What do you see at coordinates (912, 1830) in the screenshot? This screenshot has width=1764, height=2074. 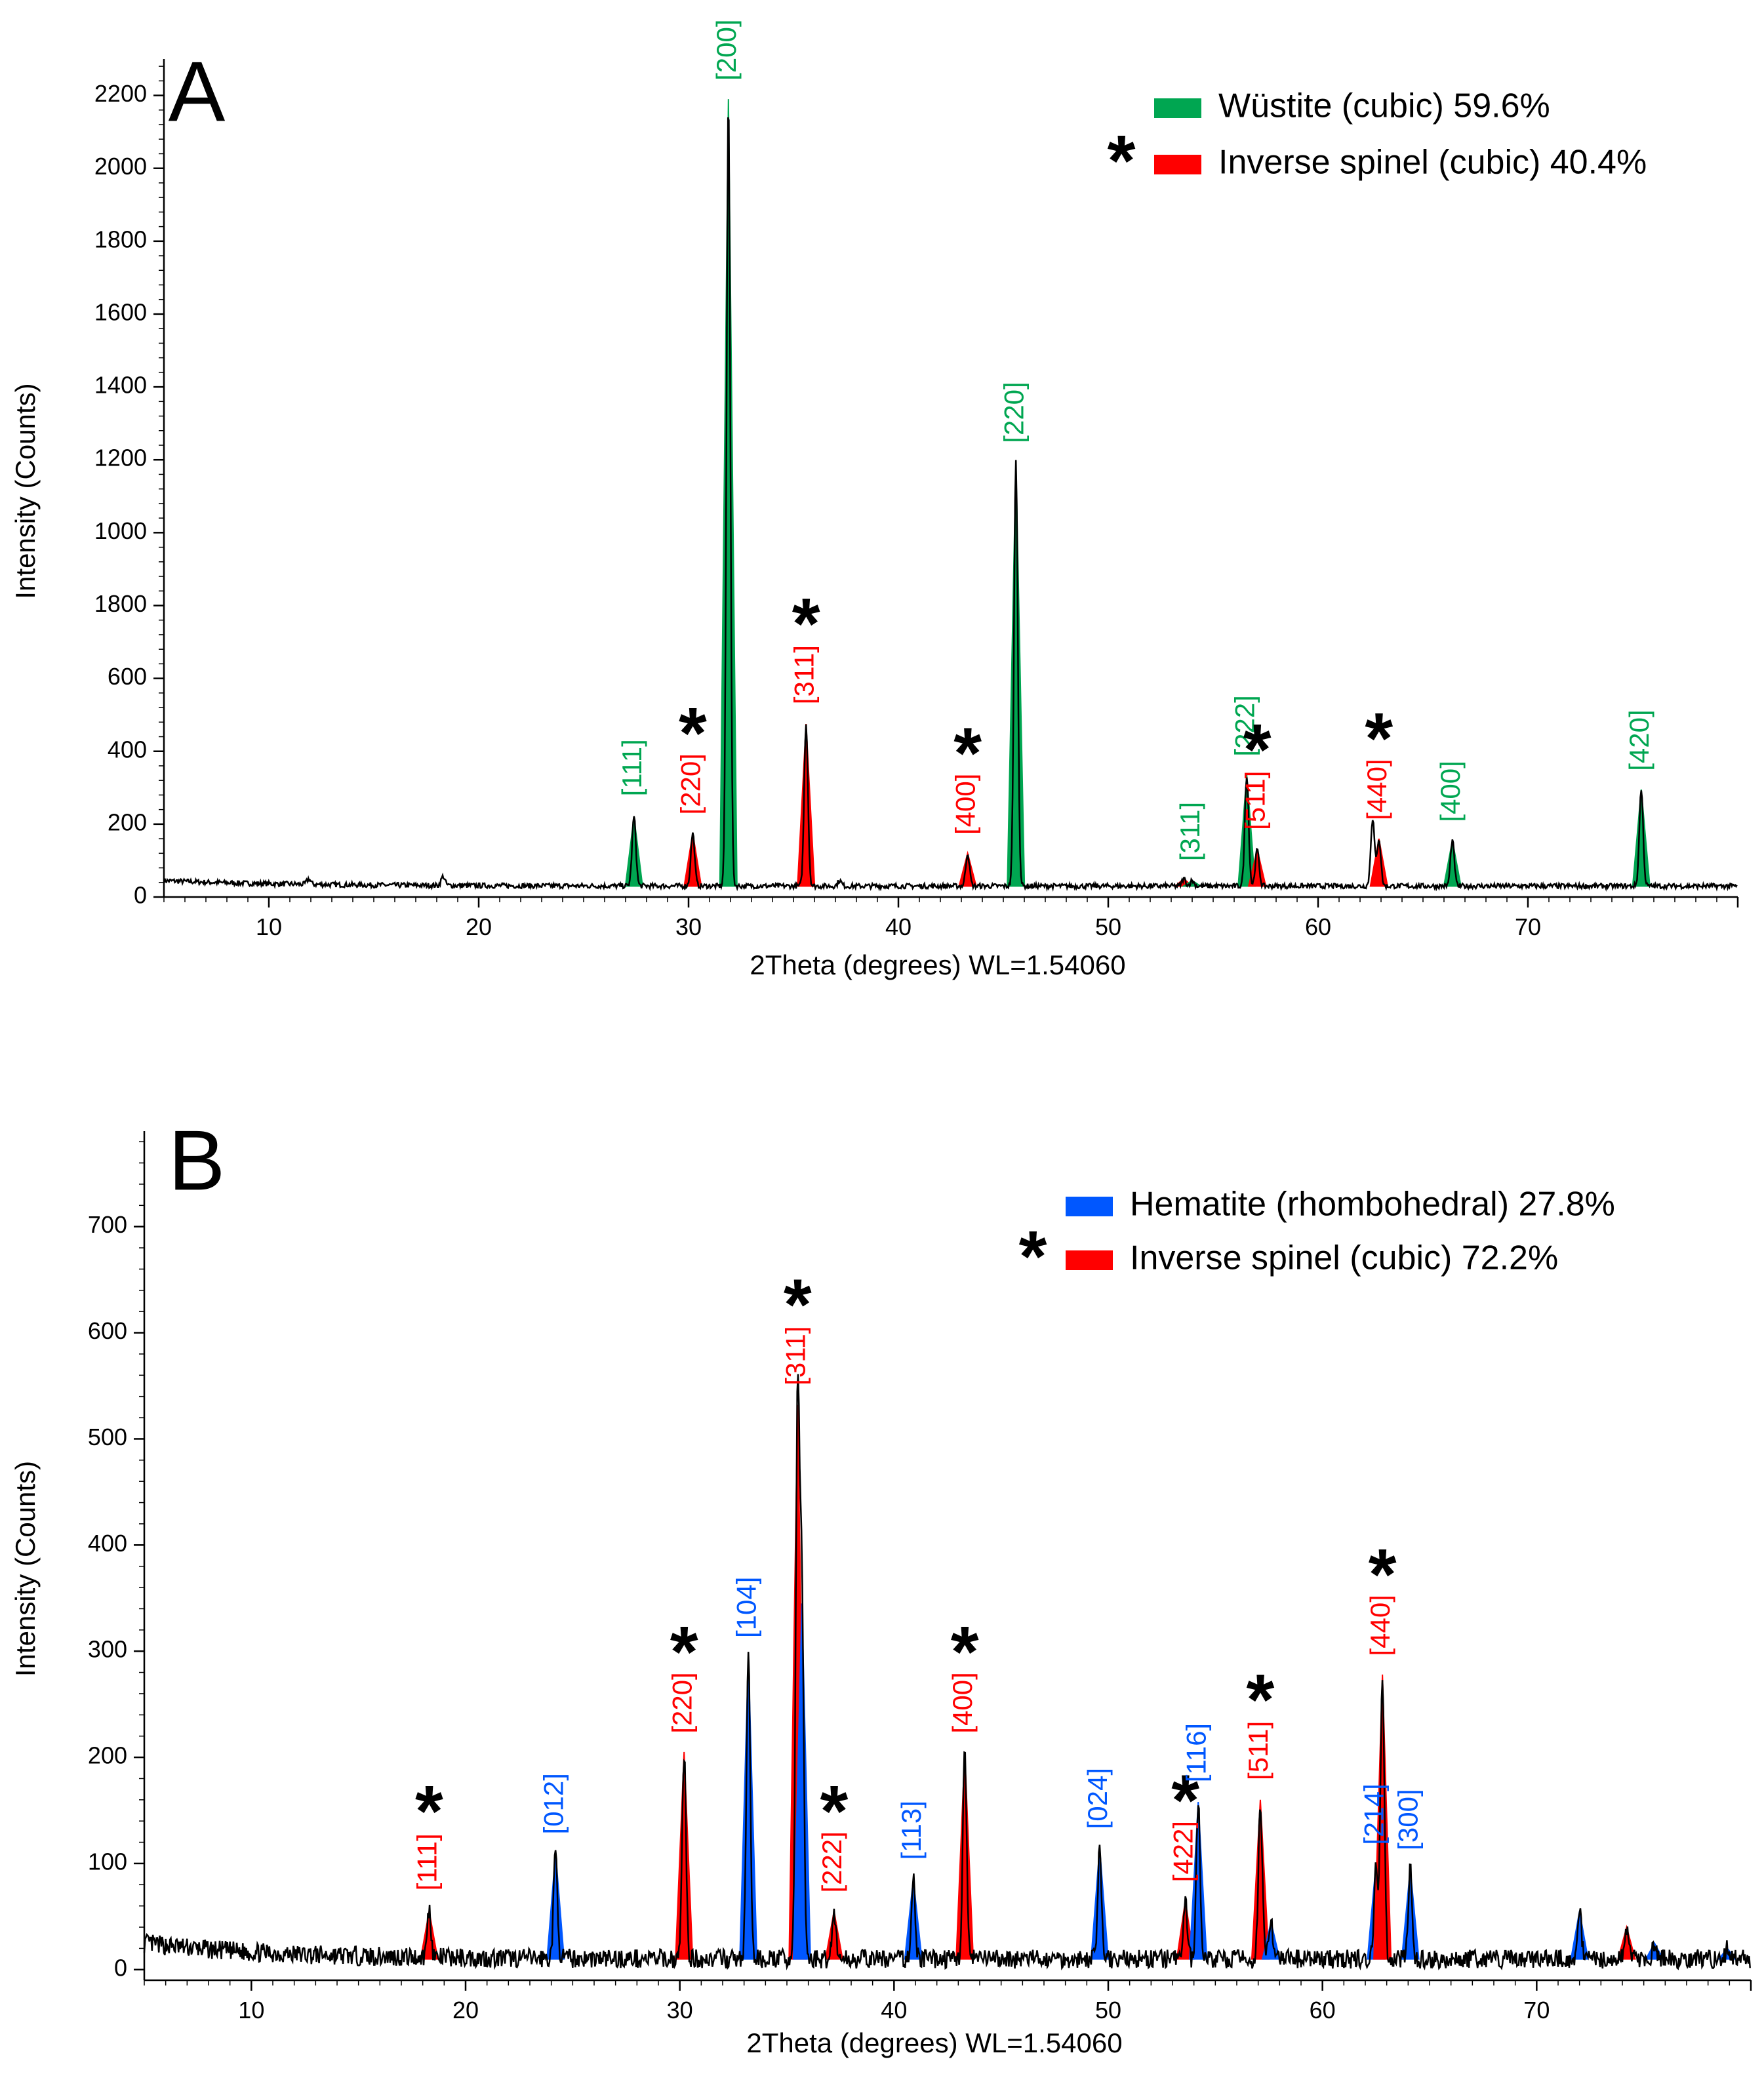 I see `peak-label-hematite: [113]` at bounding box center [912, 1830].